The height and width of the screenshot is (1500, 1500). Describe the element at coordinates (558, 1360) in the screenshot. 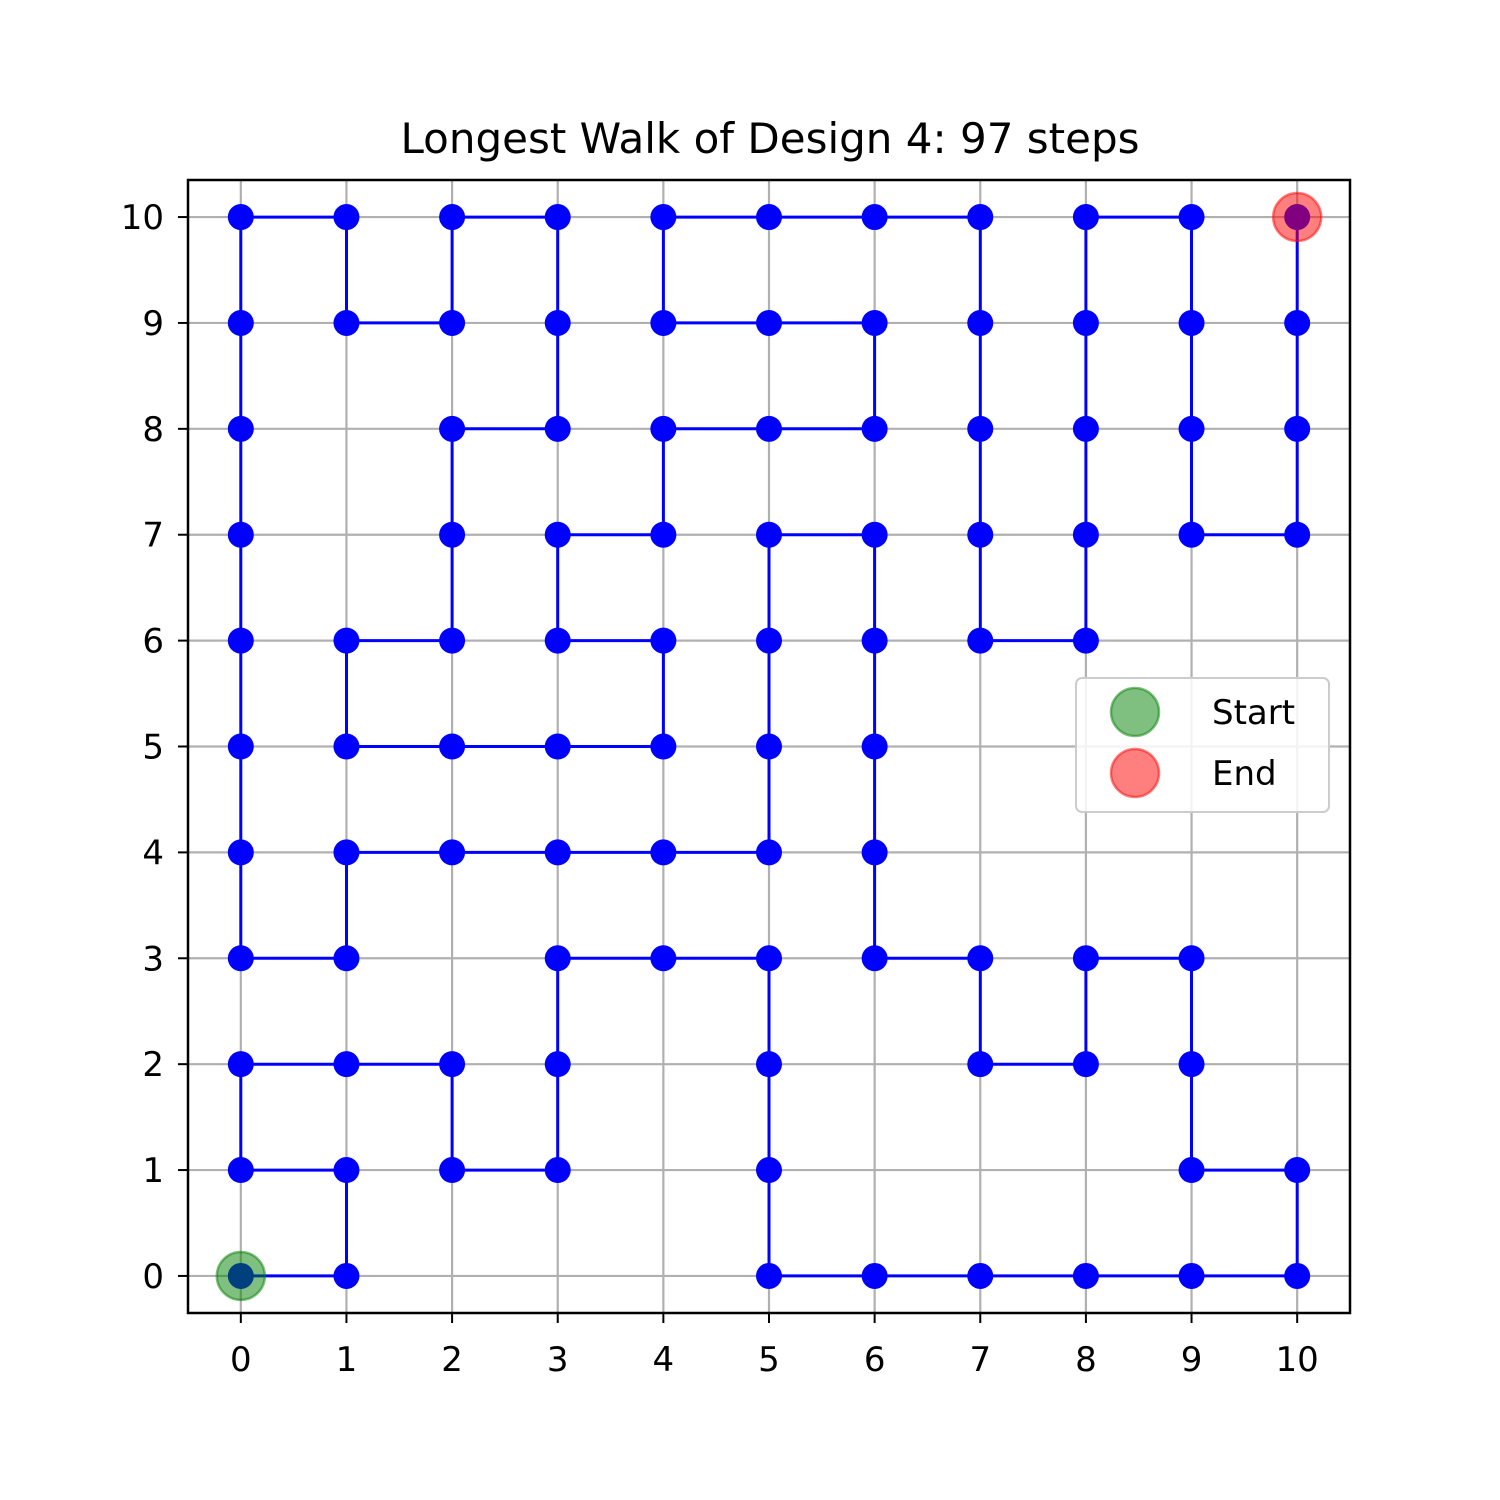

I see `x-tick-label: 3` at that location.